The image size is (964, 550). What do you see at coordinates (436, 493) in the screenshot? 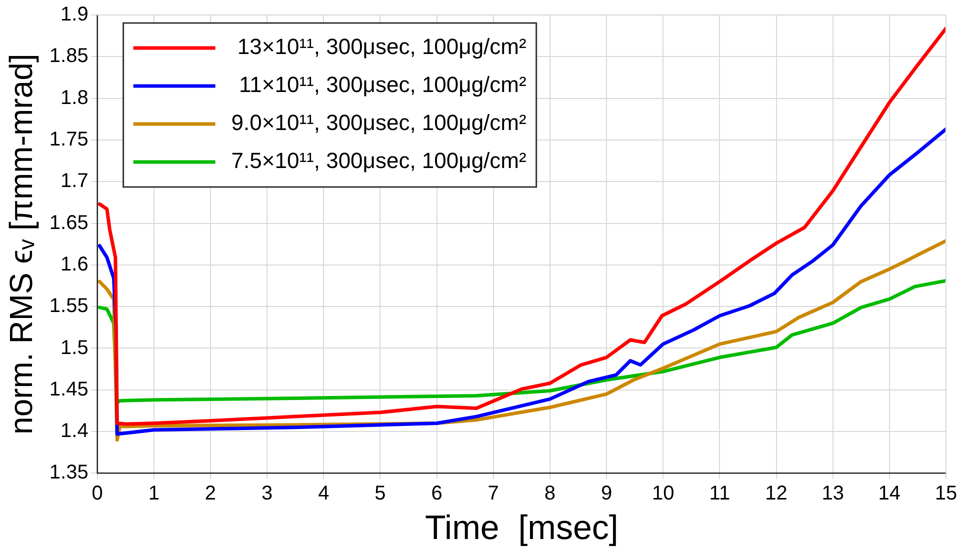
I see `x-tick-label: 6` at bounding box center [436, 493].